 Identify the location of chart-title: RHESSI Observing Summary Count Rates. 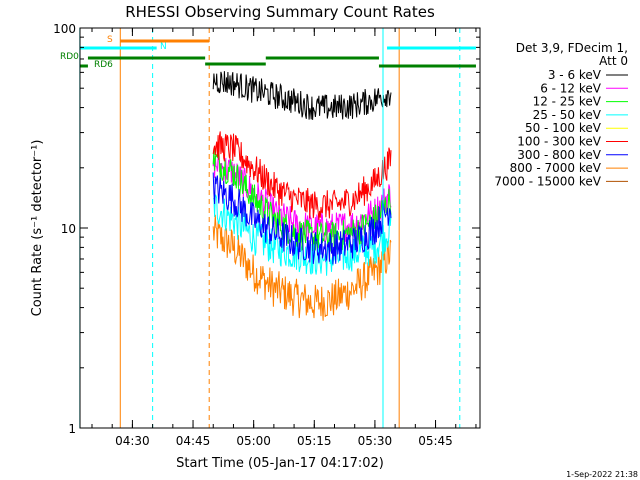
(280, 12).